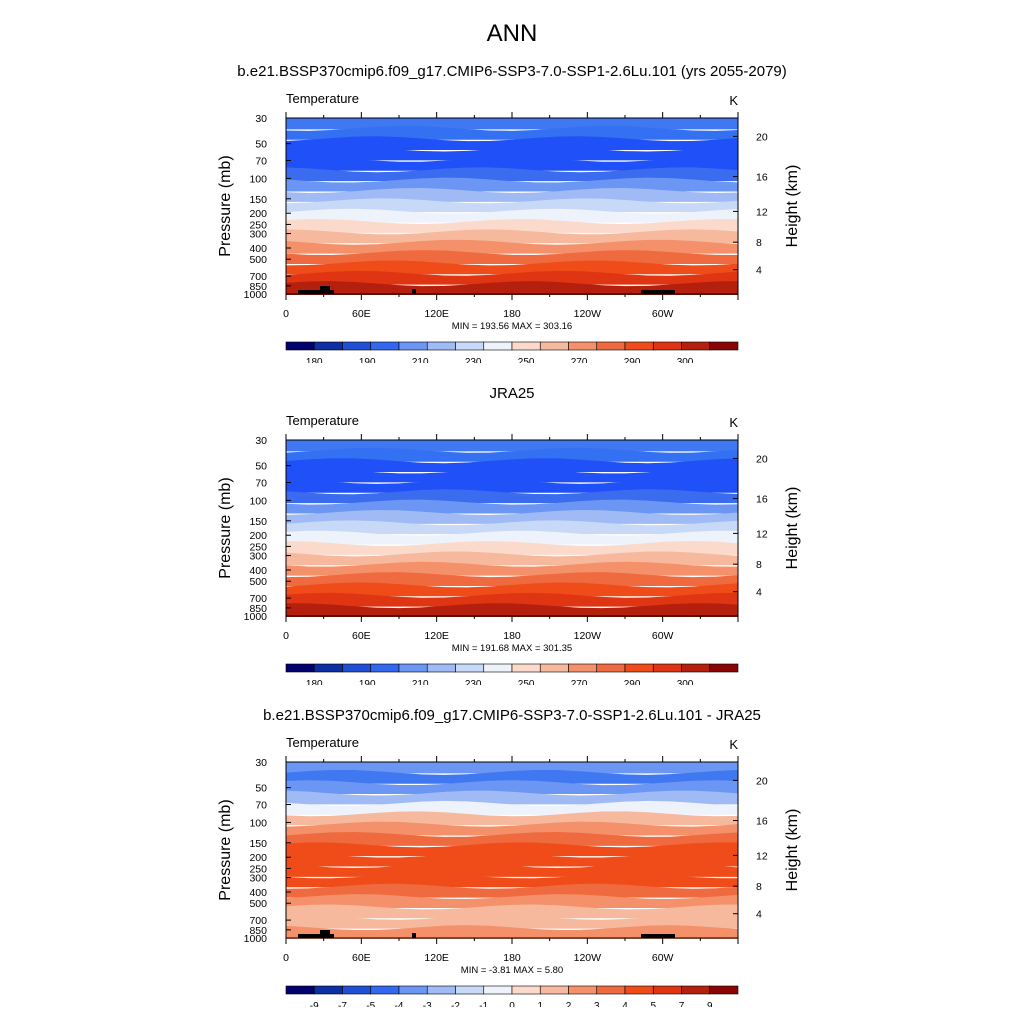  I want to click on y-tick-label: 1000, so click(256, 939).